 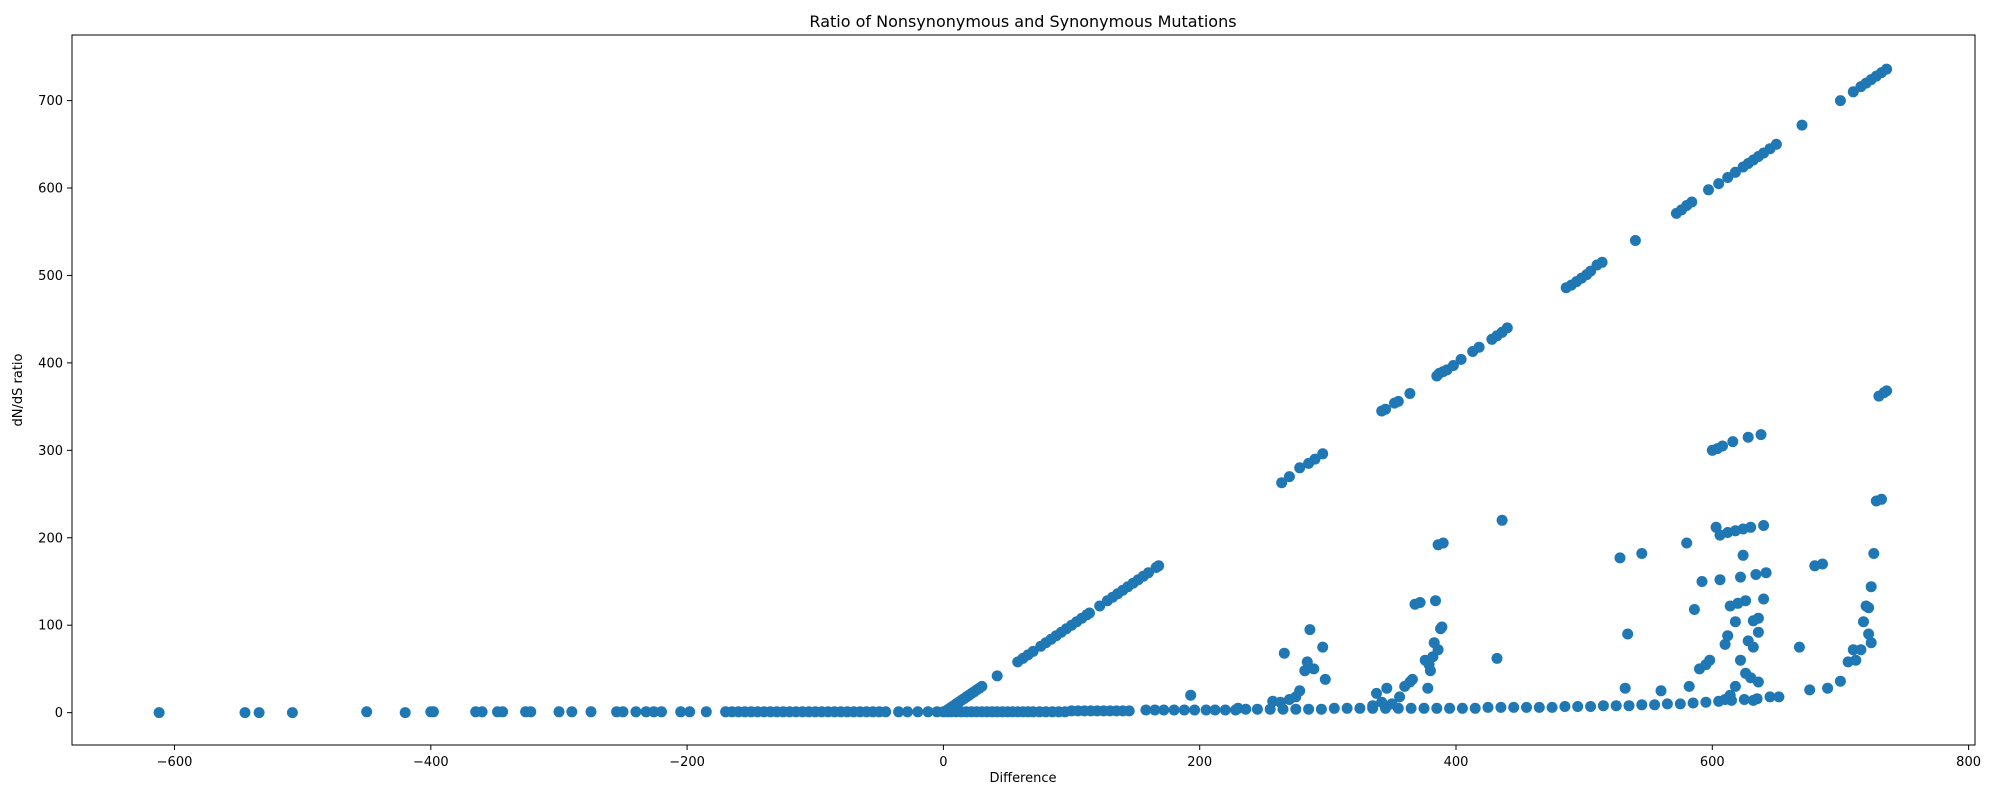 What do you see at coordinates (50, 363) in the screenshot?
I see `y-tick-label: 400` at bounding box center [50, 363].